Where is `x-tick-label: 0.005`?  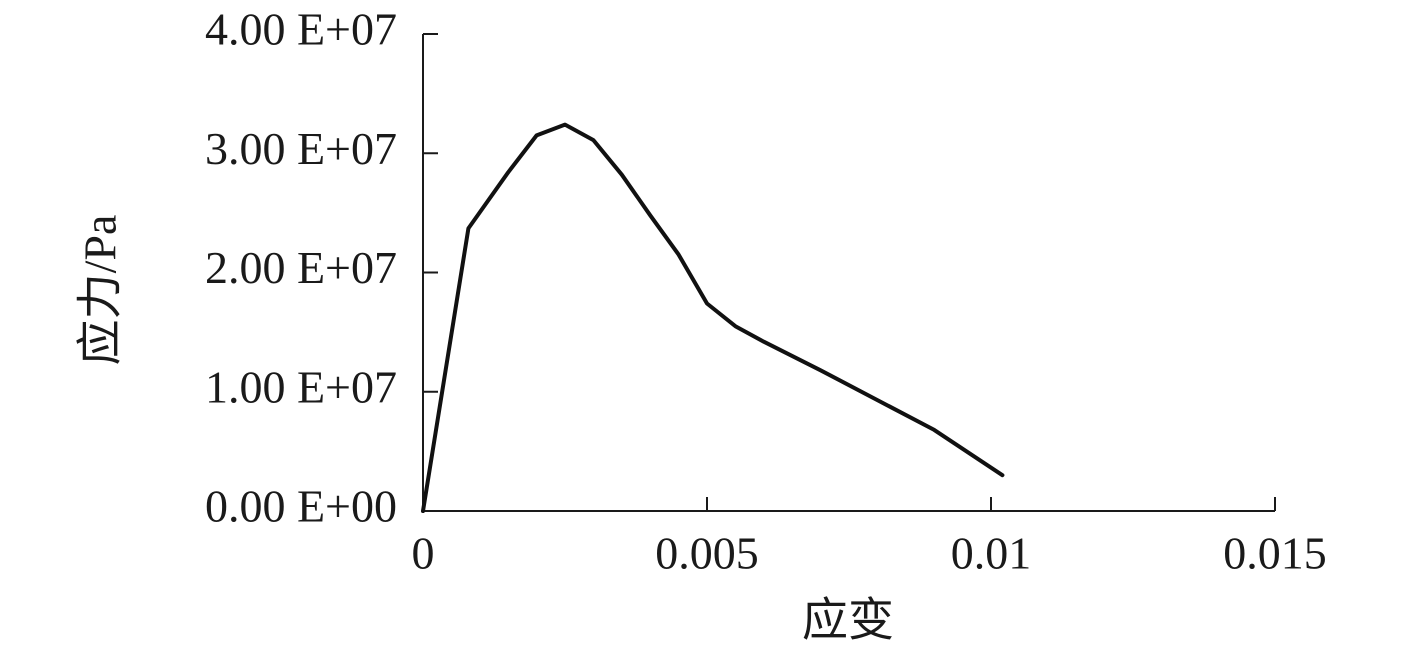 x-tick-label: 0.005 is located at coordinates (707, 553).